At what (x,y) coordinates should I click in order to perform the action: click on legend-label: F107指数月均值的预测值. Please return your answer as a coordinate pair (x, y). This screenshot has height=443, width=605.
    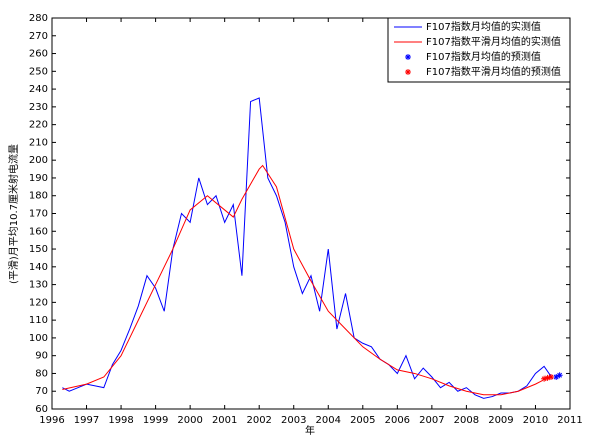
    Looking at the image, I should click on (483, 56).